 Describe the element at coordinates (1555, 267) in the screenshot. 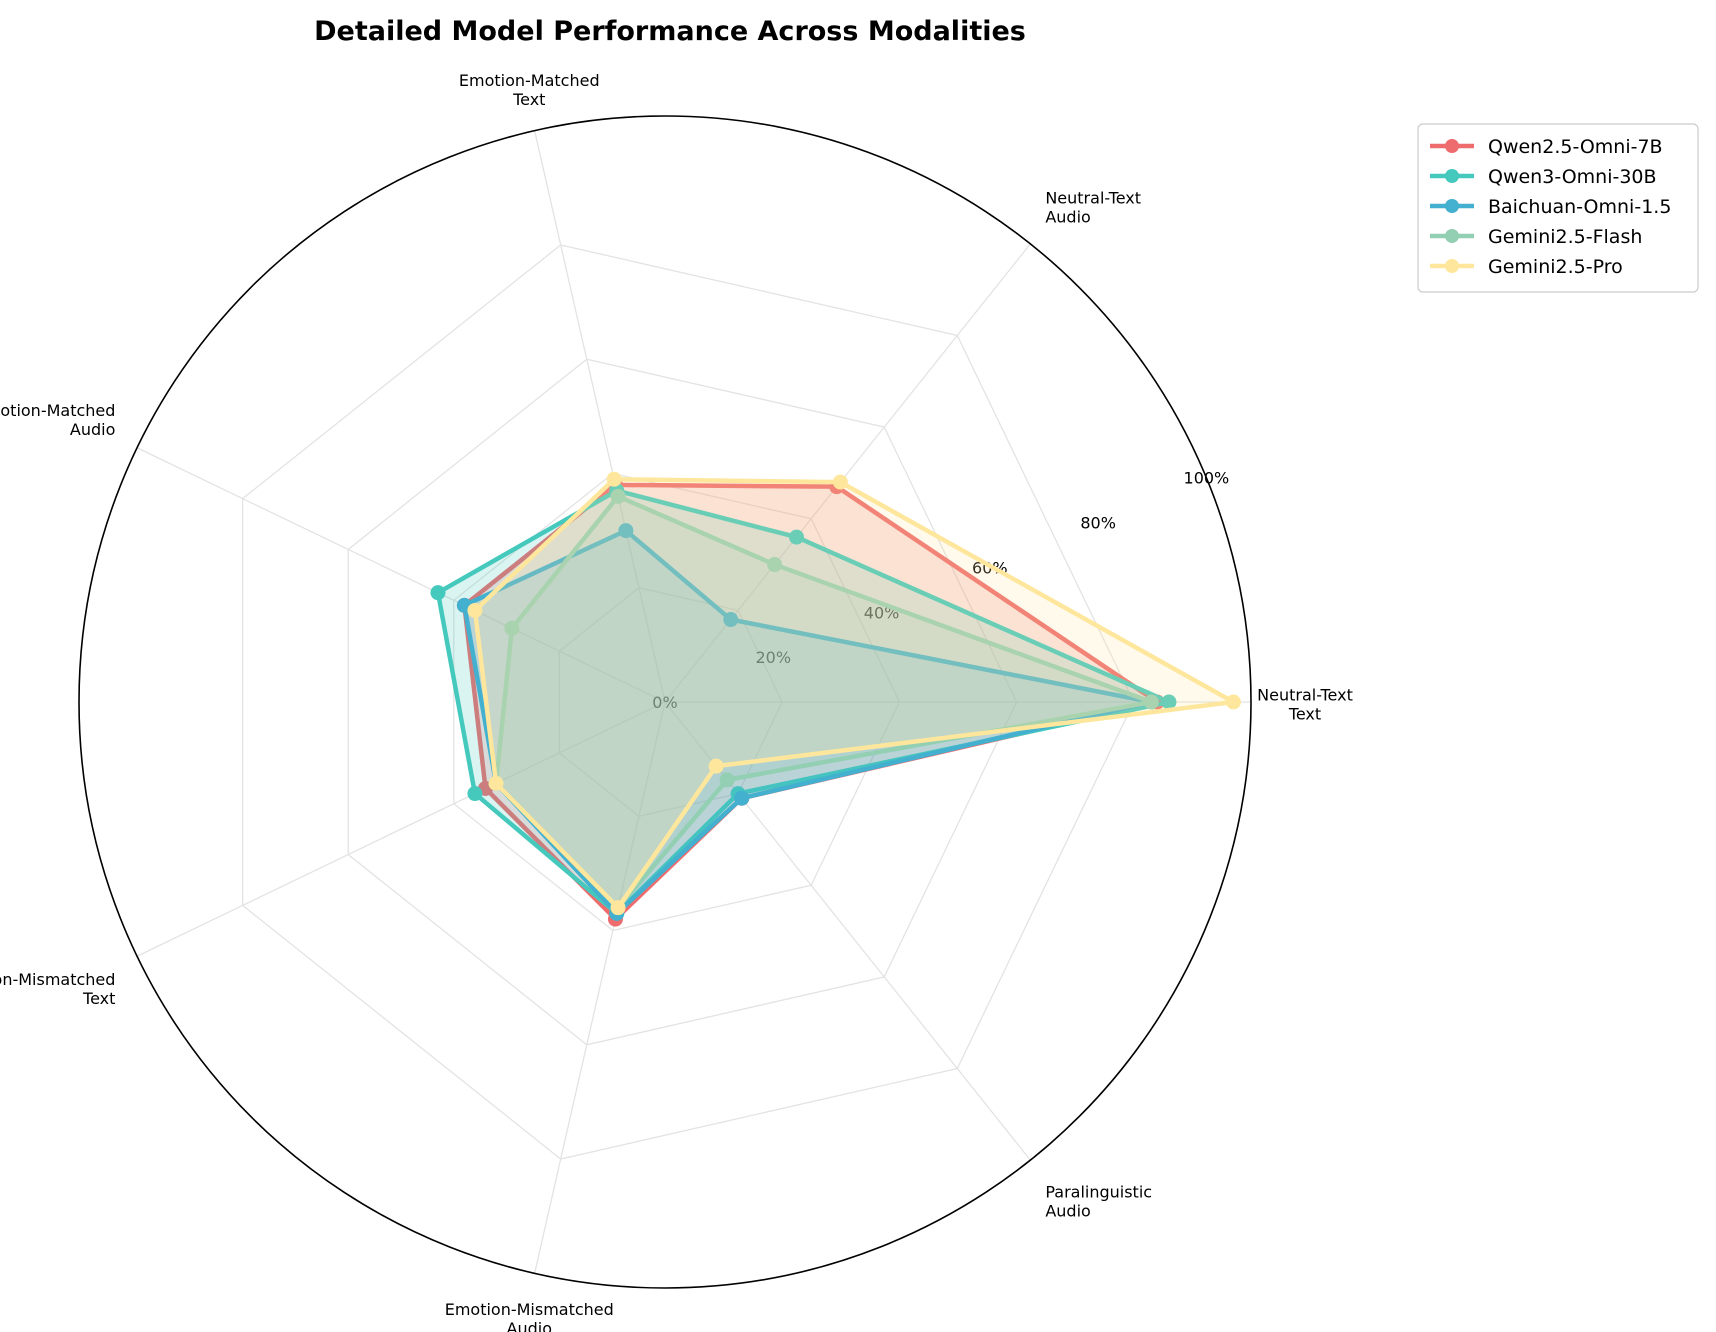

I see `legend-label: Gemini2.5-Pro` at that location.